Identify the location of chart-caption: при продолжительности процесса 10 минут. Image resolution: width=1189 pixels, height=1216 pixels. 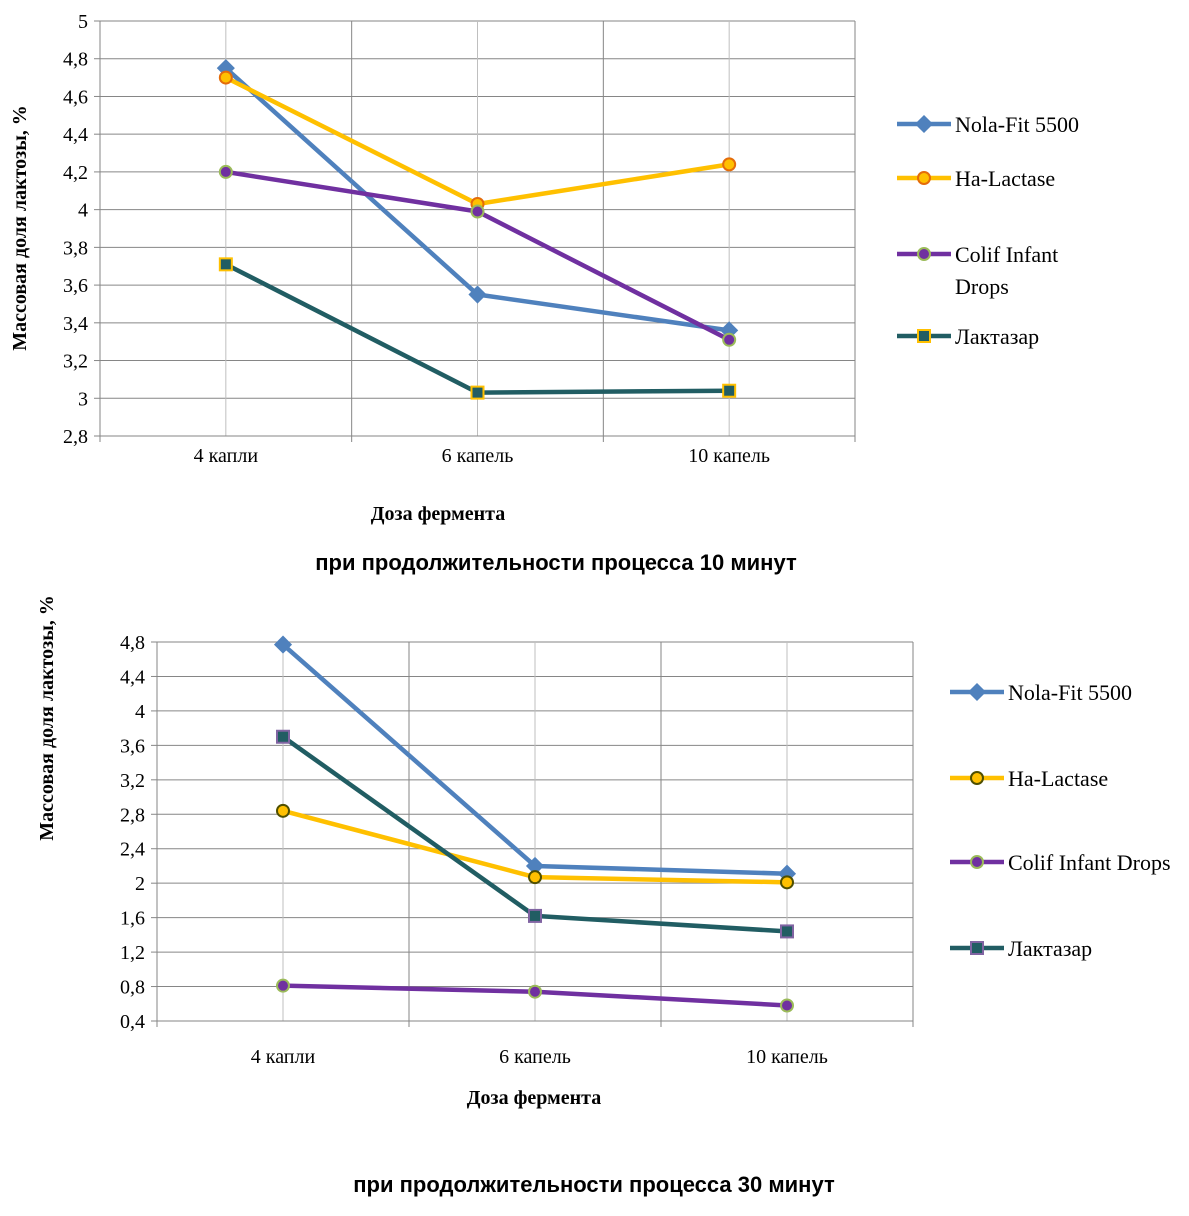
(556, 562).